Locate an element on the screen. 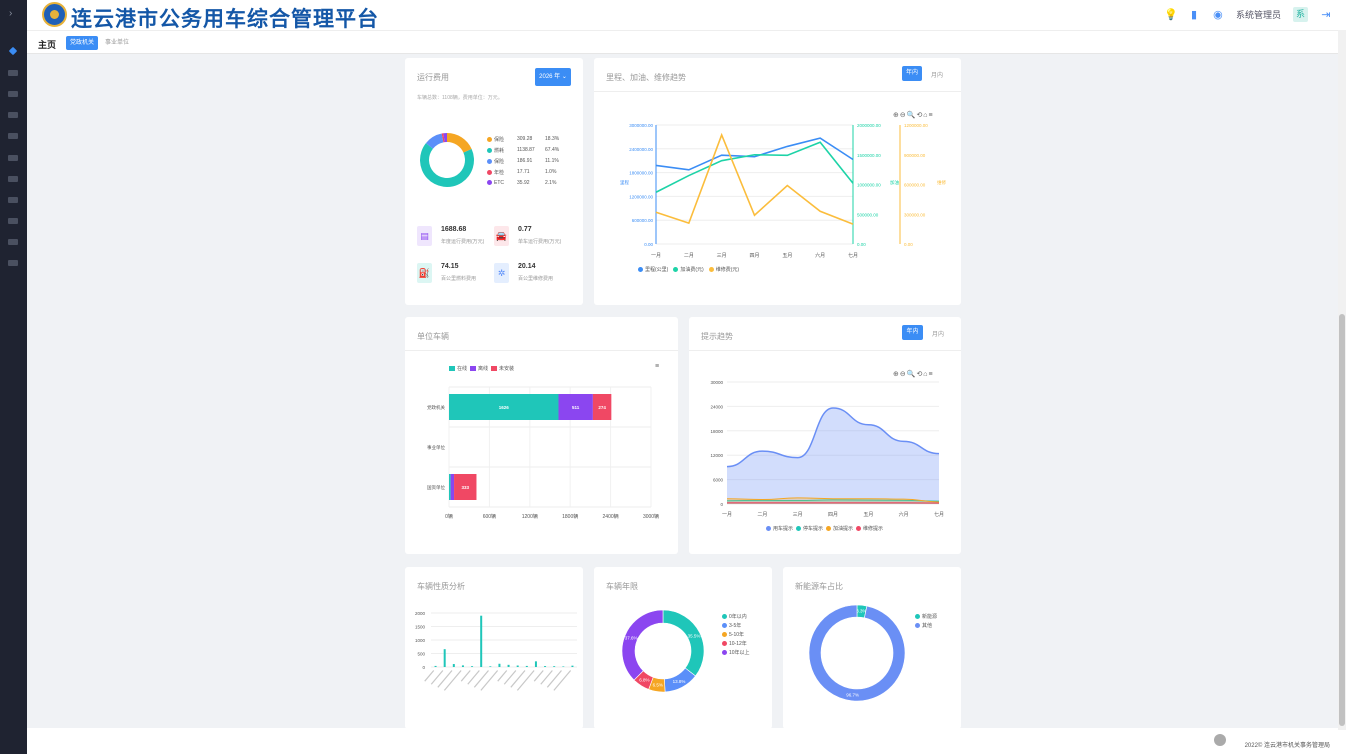 The image size is (1346, 754). x-tick: 3000辆 is located at coordinates (651, 516).